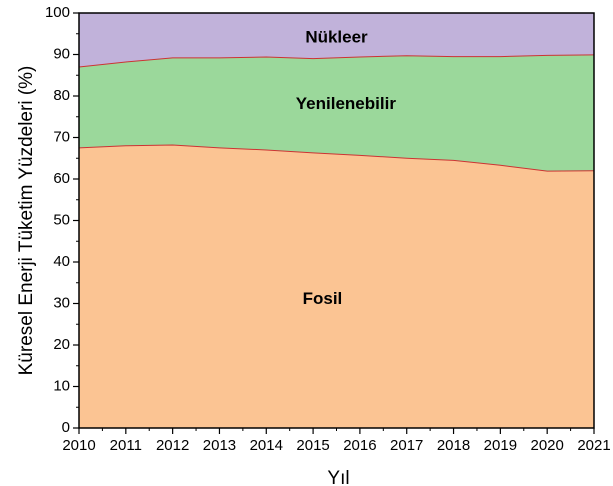 The height and width of the screenshot is (486, 613). Describe the element at coordinates (61, 136) in the screenshot. I see `y-tick-label: 70` at that location.